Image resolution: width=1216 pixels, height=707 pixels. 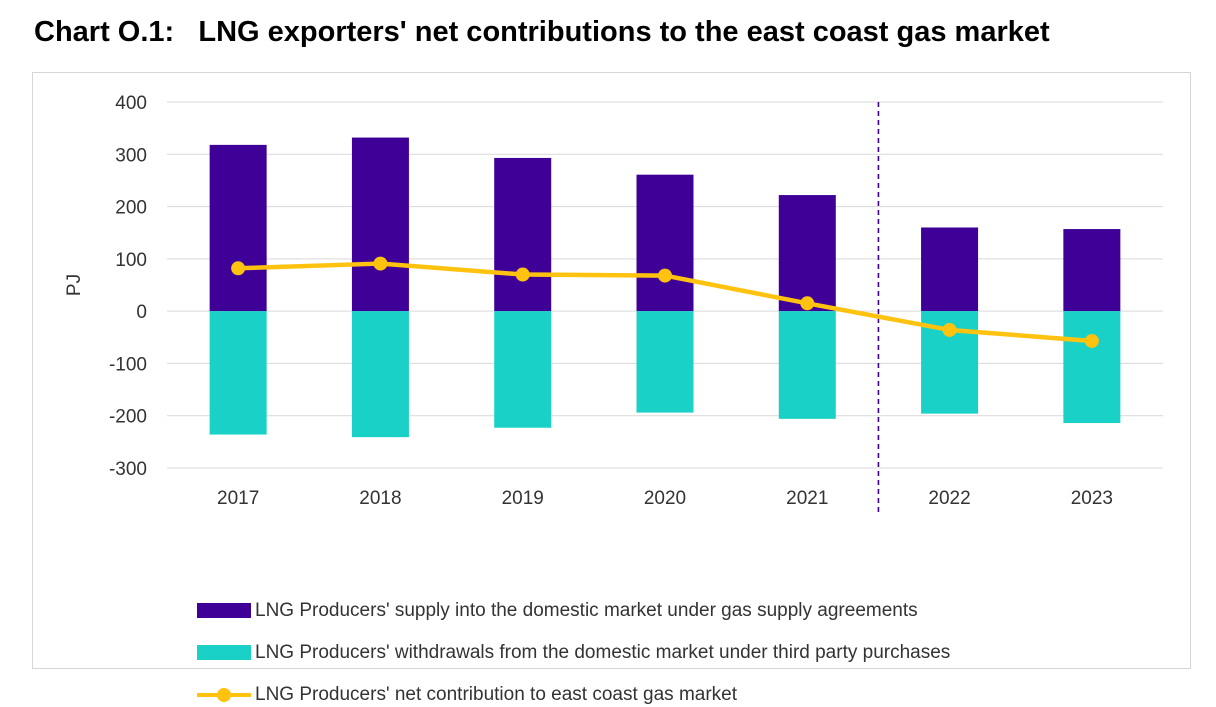 What do you see at coordinates (949, 498) in the screenshot?
I see `x-tick-label: 2022` at bounding box center [949, 498].